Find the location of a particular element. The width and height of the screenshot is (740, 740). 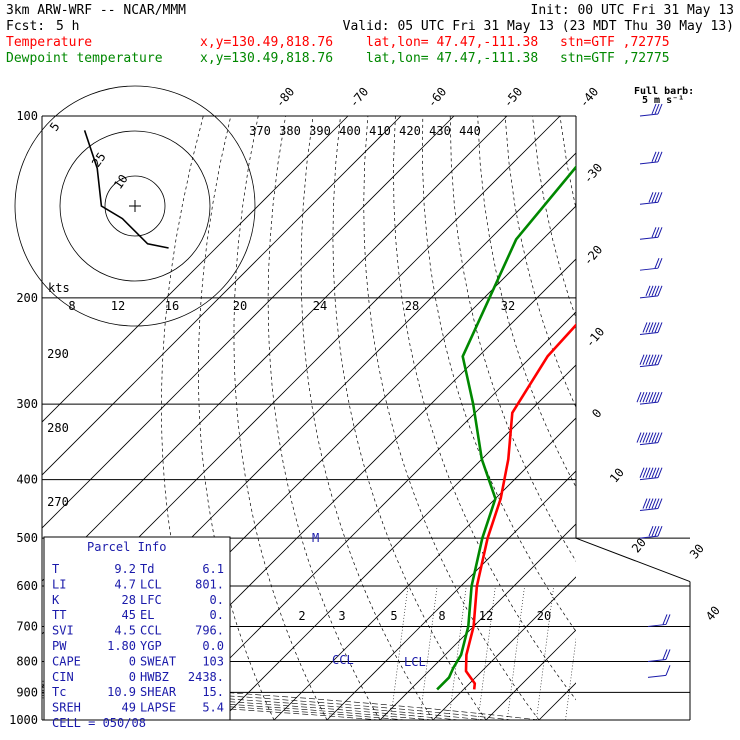

right-axis-diagonal is located at coordinates (633, 560).